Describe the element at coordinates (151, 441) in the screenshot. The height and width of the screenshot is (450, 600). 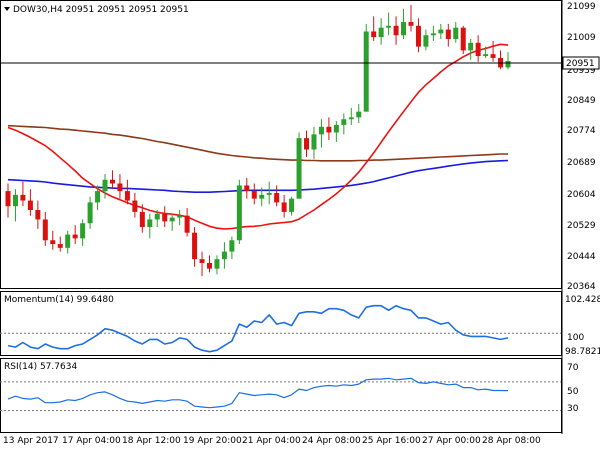
I see `time-tick-label: 18 Apr 12:00` at that location.